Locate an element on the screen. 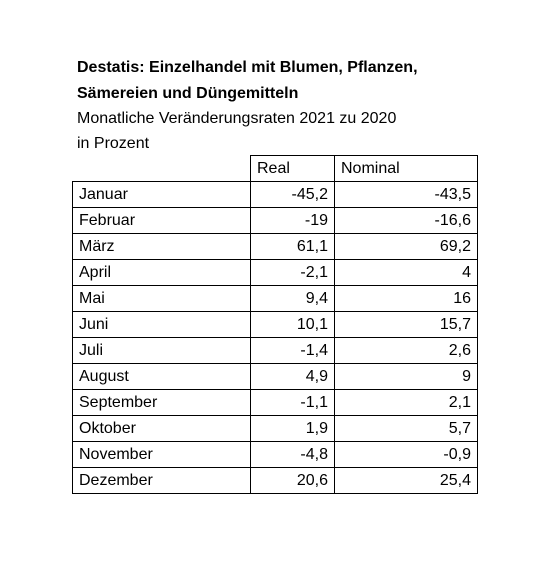  row-label: Oktober is located at coordinates (161, 428).